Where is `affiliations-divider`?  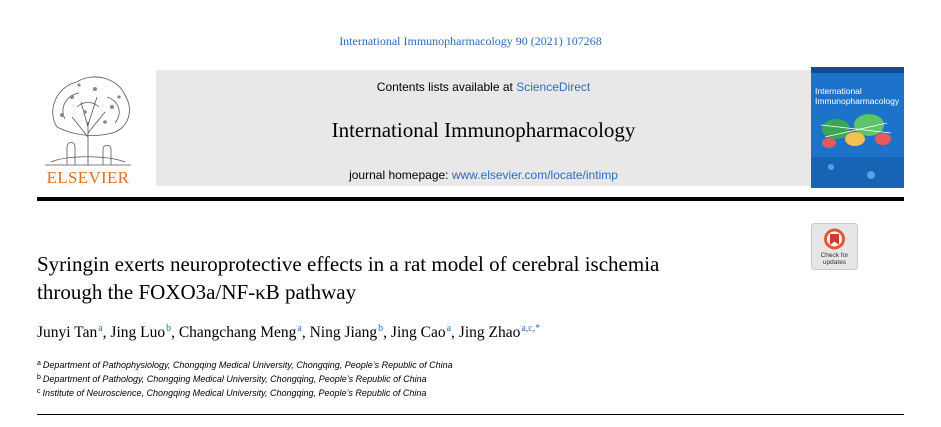
affiliations-divider is located at coordinates (470, 414).